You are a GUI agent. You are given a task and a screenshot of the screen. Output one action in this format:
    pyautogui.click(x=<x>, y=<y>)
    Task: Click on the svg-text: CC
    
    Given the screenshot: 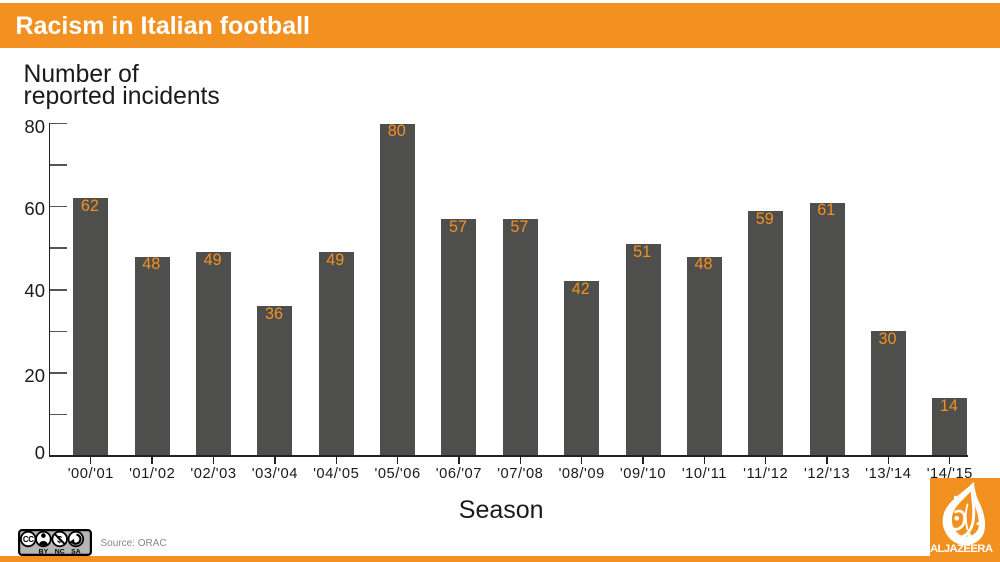 What is the action you would take?
    pyautogui.click(x=27, y=538)
    